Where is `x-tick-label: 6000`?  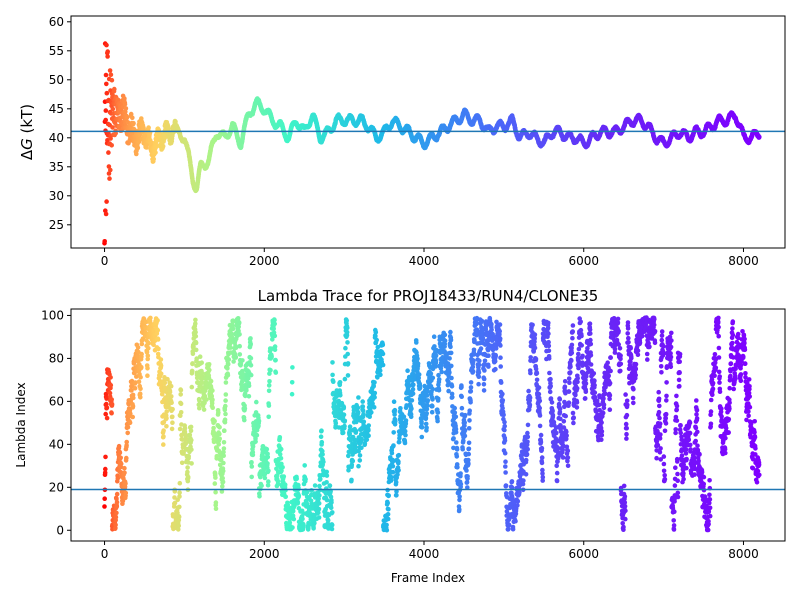
x-tick-label: 6000 is located at coordinates (583, 261).